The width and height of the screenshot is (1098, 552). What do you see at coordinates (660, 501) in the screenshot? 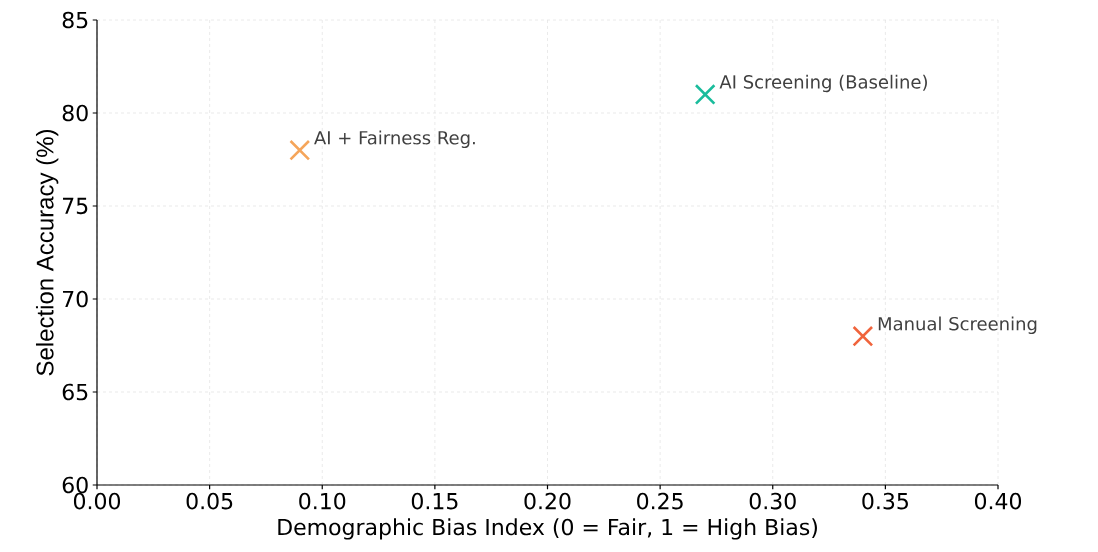
I see `x-tick-label: 0.25` at bounding box center [660, 501].